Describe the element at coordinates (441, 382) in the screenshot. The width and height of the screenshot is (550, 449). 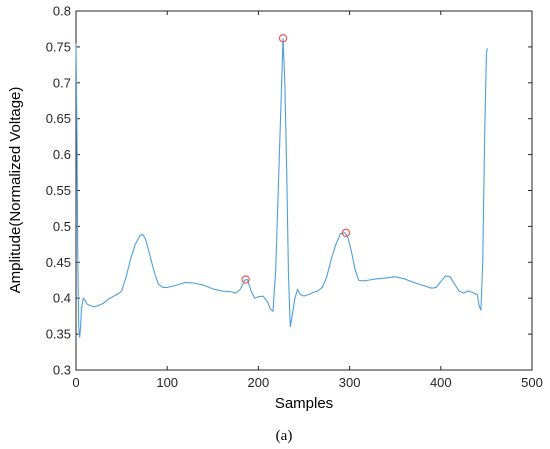
I see `x-tick-label: 400` at that location.